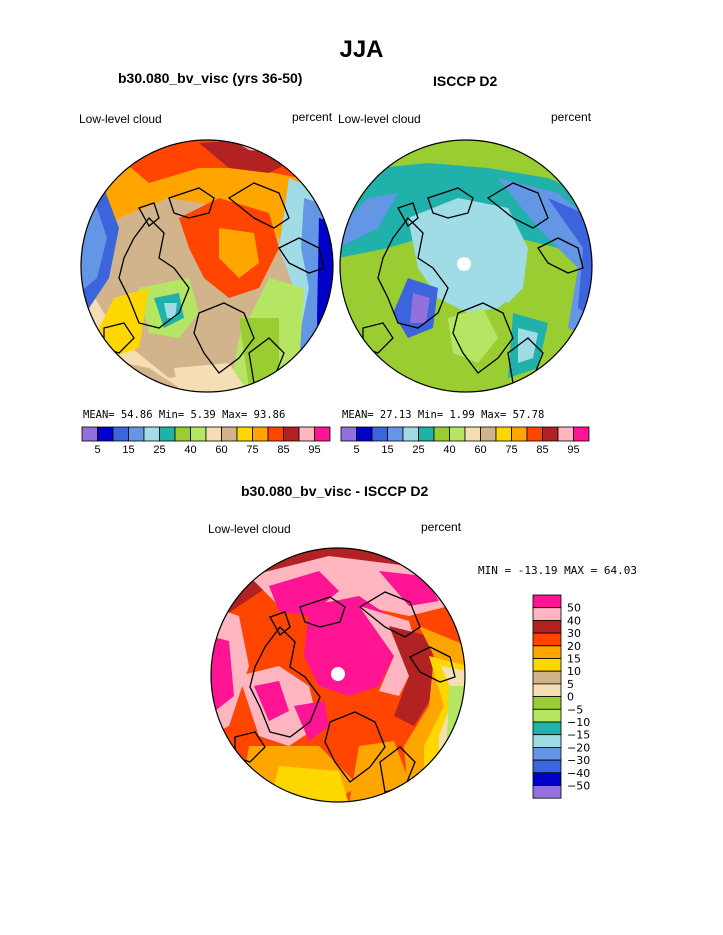  Describe the element at coordinates (571, 117) in the screenshot. I see `right-units-label: percent` at that location.